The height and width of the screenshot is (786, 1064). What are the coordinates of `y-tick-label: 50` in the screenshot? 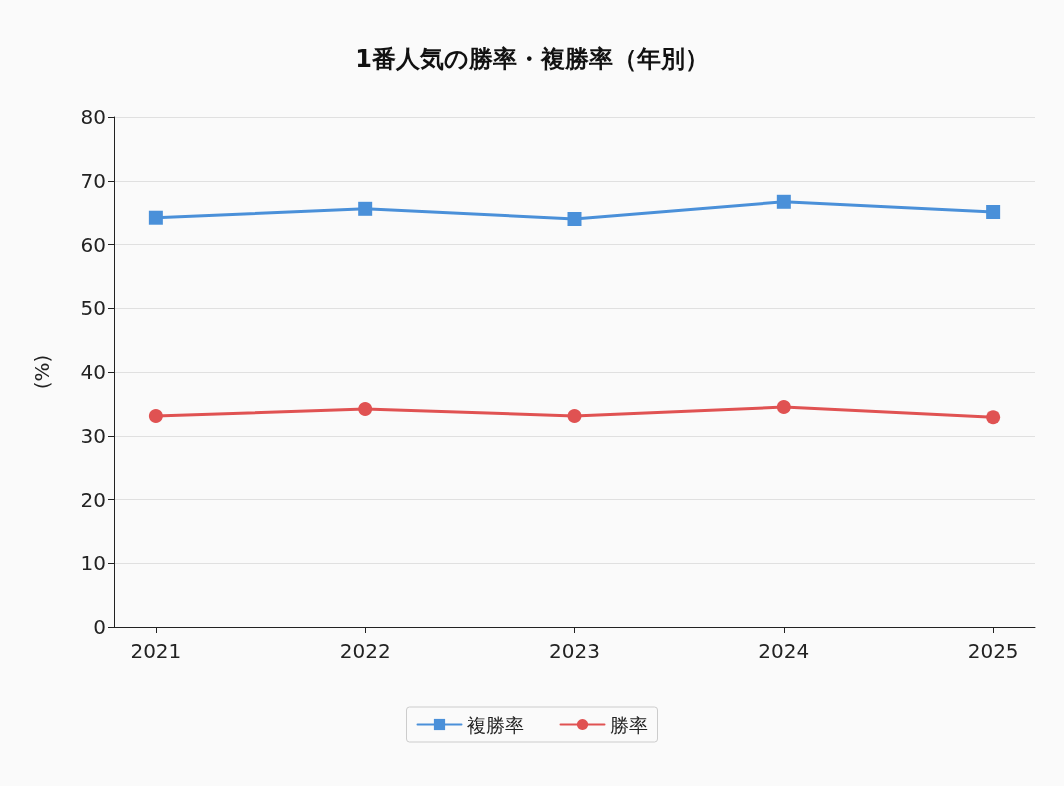 It's located at (93, 308).